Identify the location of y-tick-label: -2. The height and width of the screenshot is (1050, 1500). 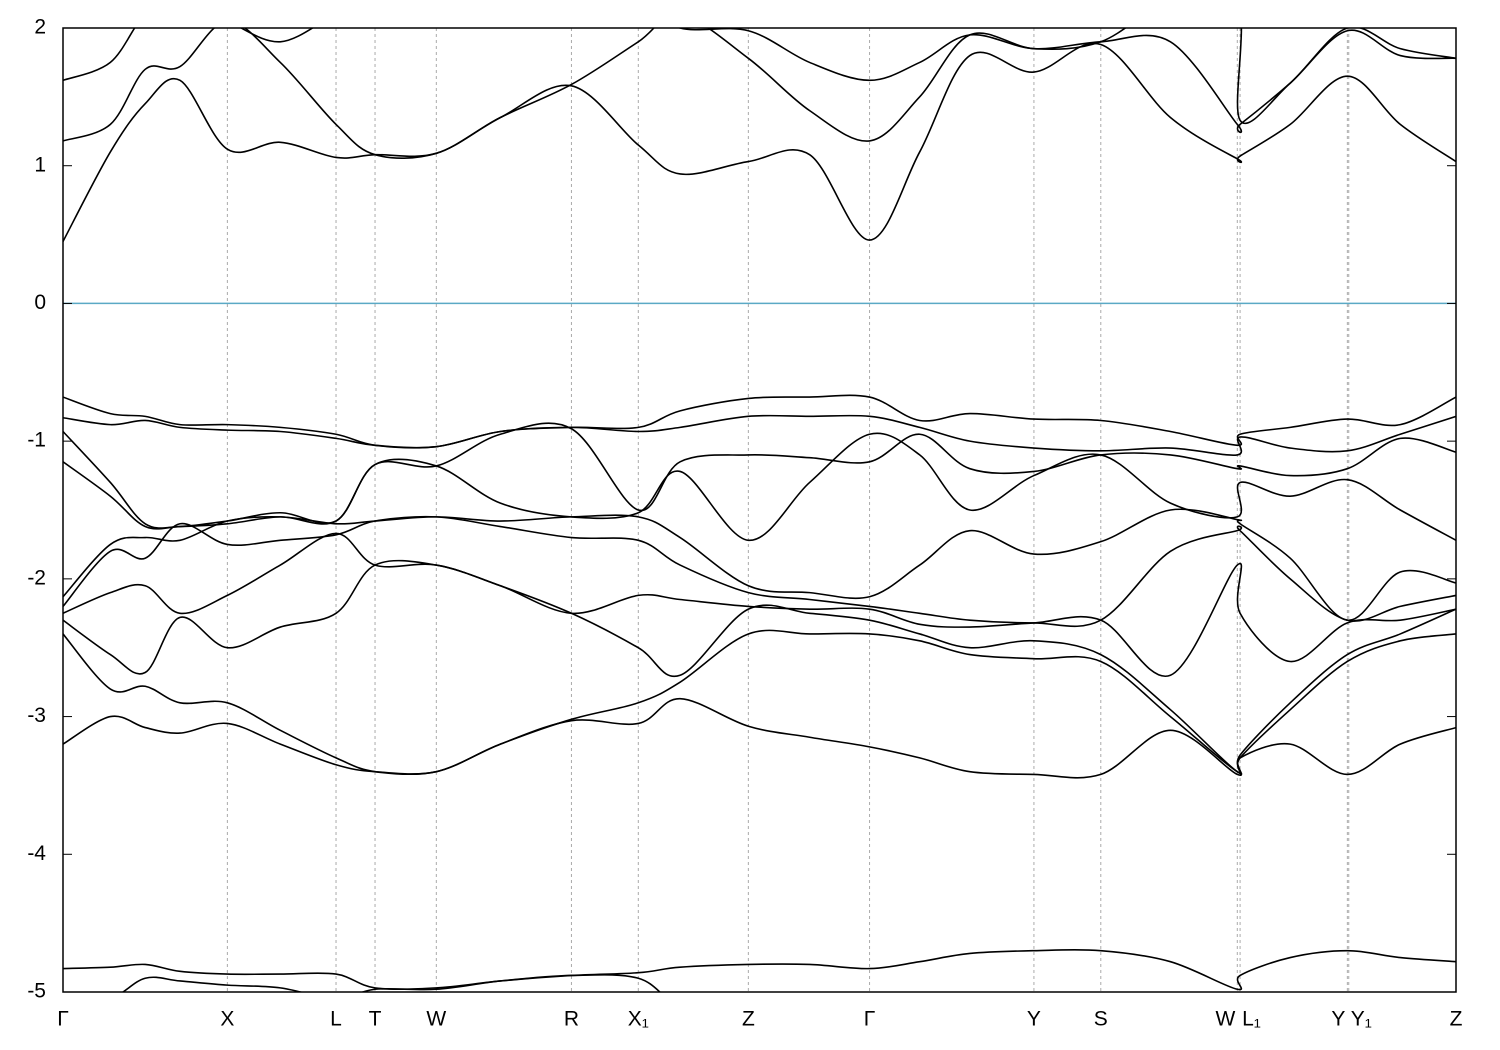
(36, 577).